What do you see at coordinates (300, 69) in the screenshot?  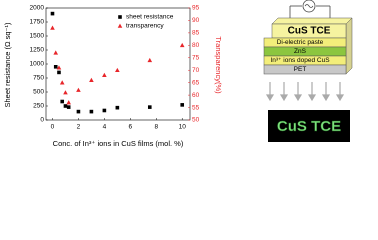 I see `layer-label: PET` at bounding box center [300, 69].